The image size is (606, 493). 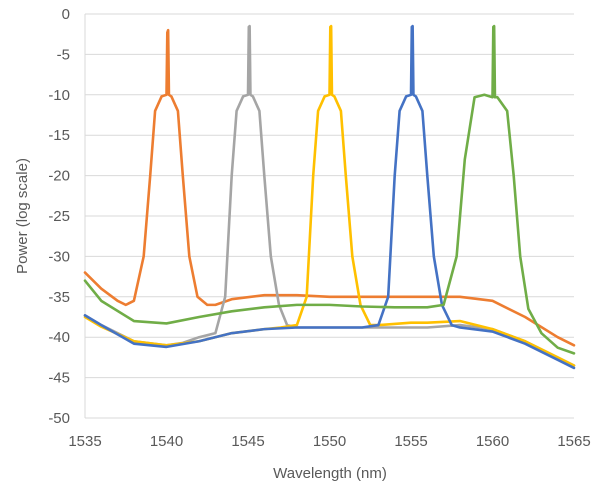 What do you see at coordinates (59, 95) in the screenshot?
I see `y-tick-label: -10` at bounding box center [59, 95].